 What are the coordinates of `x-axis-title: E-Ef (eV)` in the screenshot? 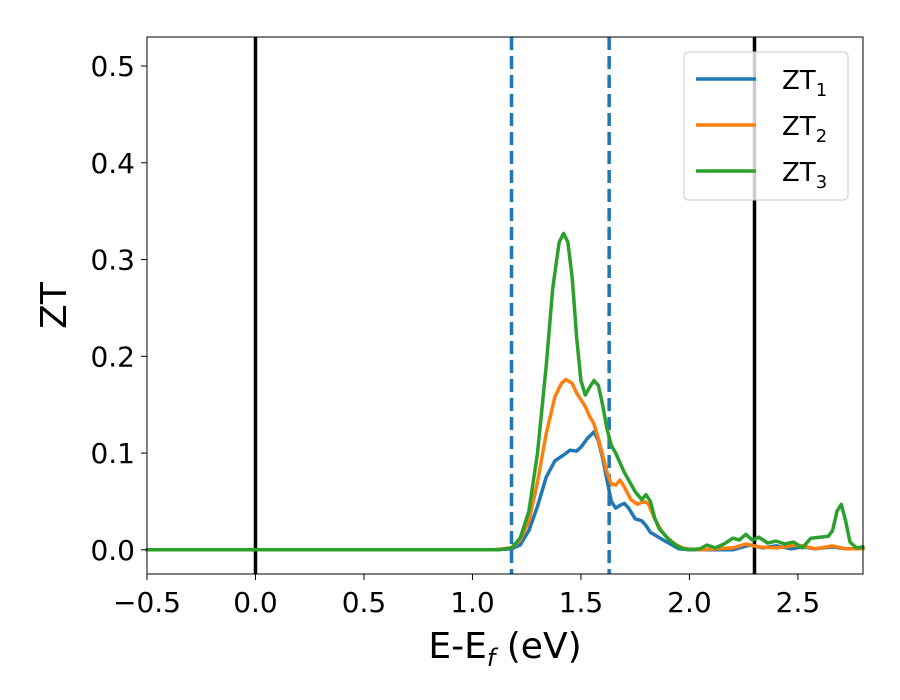 It's located at (504, 649).